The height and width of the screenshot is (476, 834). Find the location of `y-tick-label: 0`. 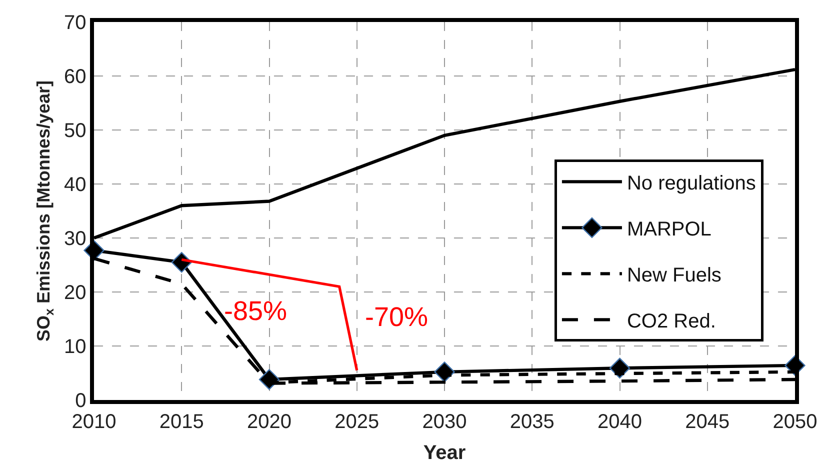

y-tick-label: 0 is located at coordinates (80, 401).